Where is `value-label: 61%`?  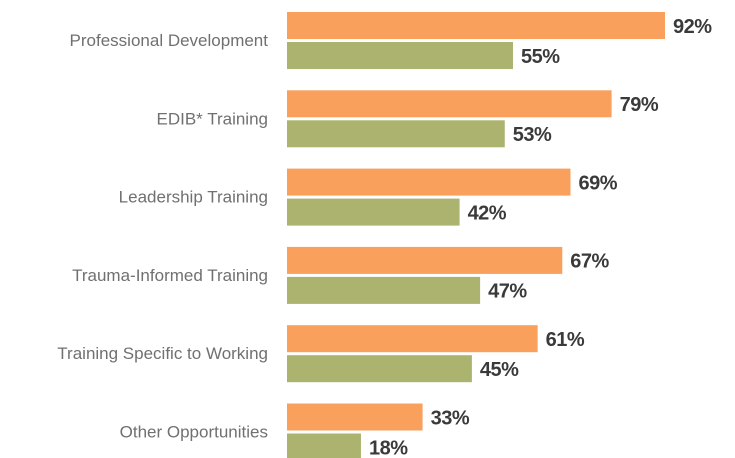
value-label: 61% is located at coordinates (565, 340).